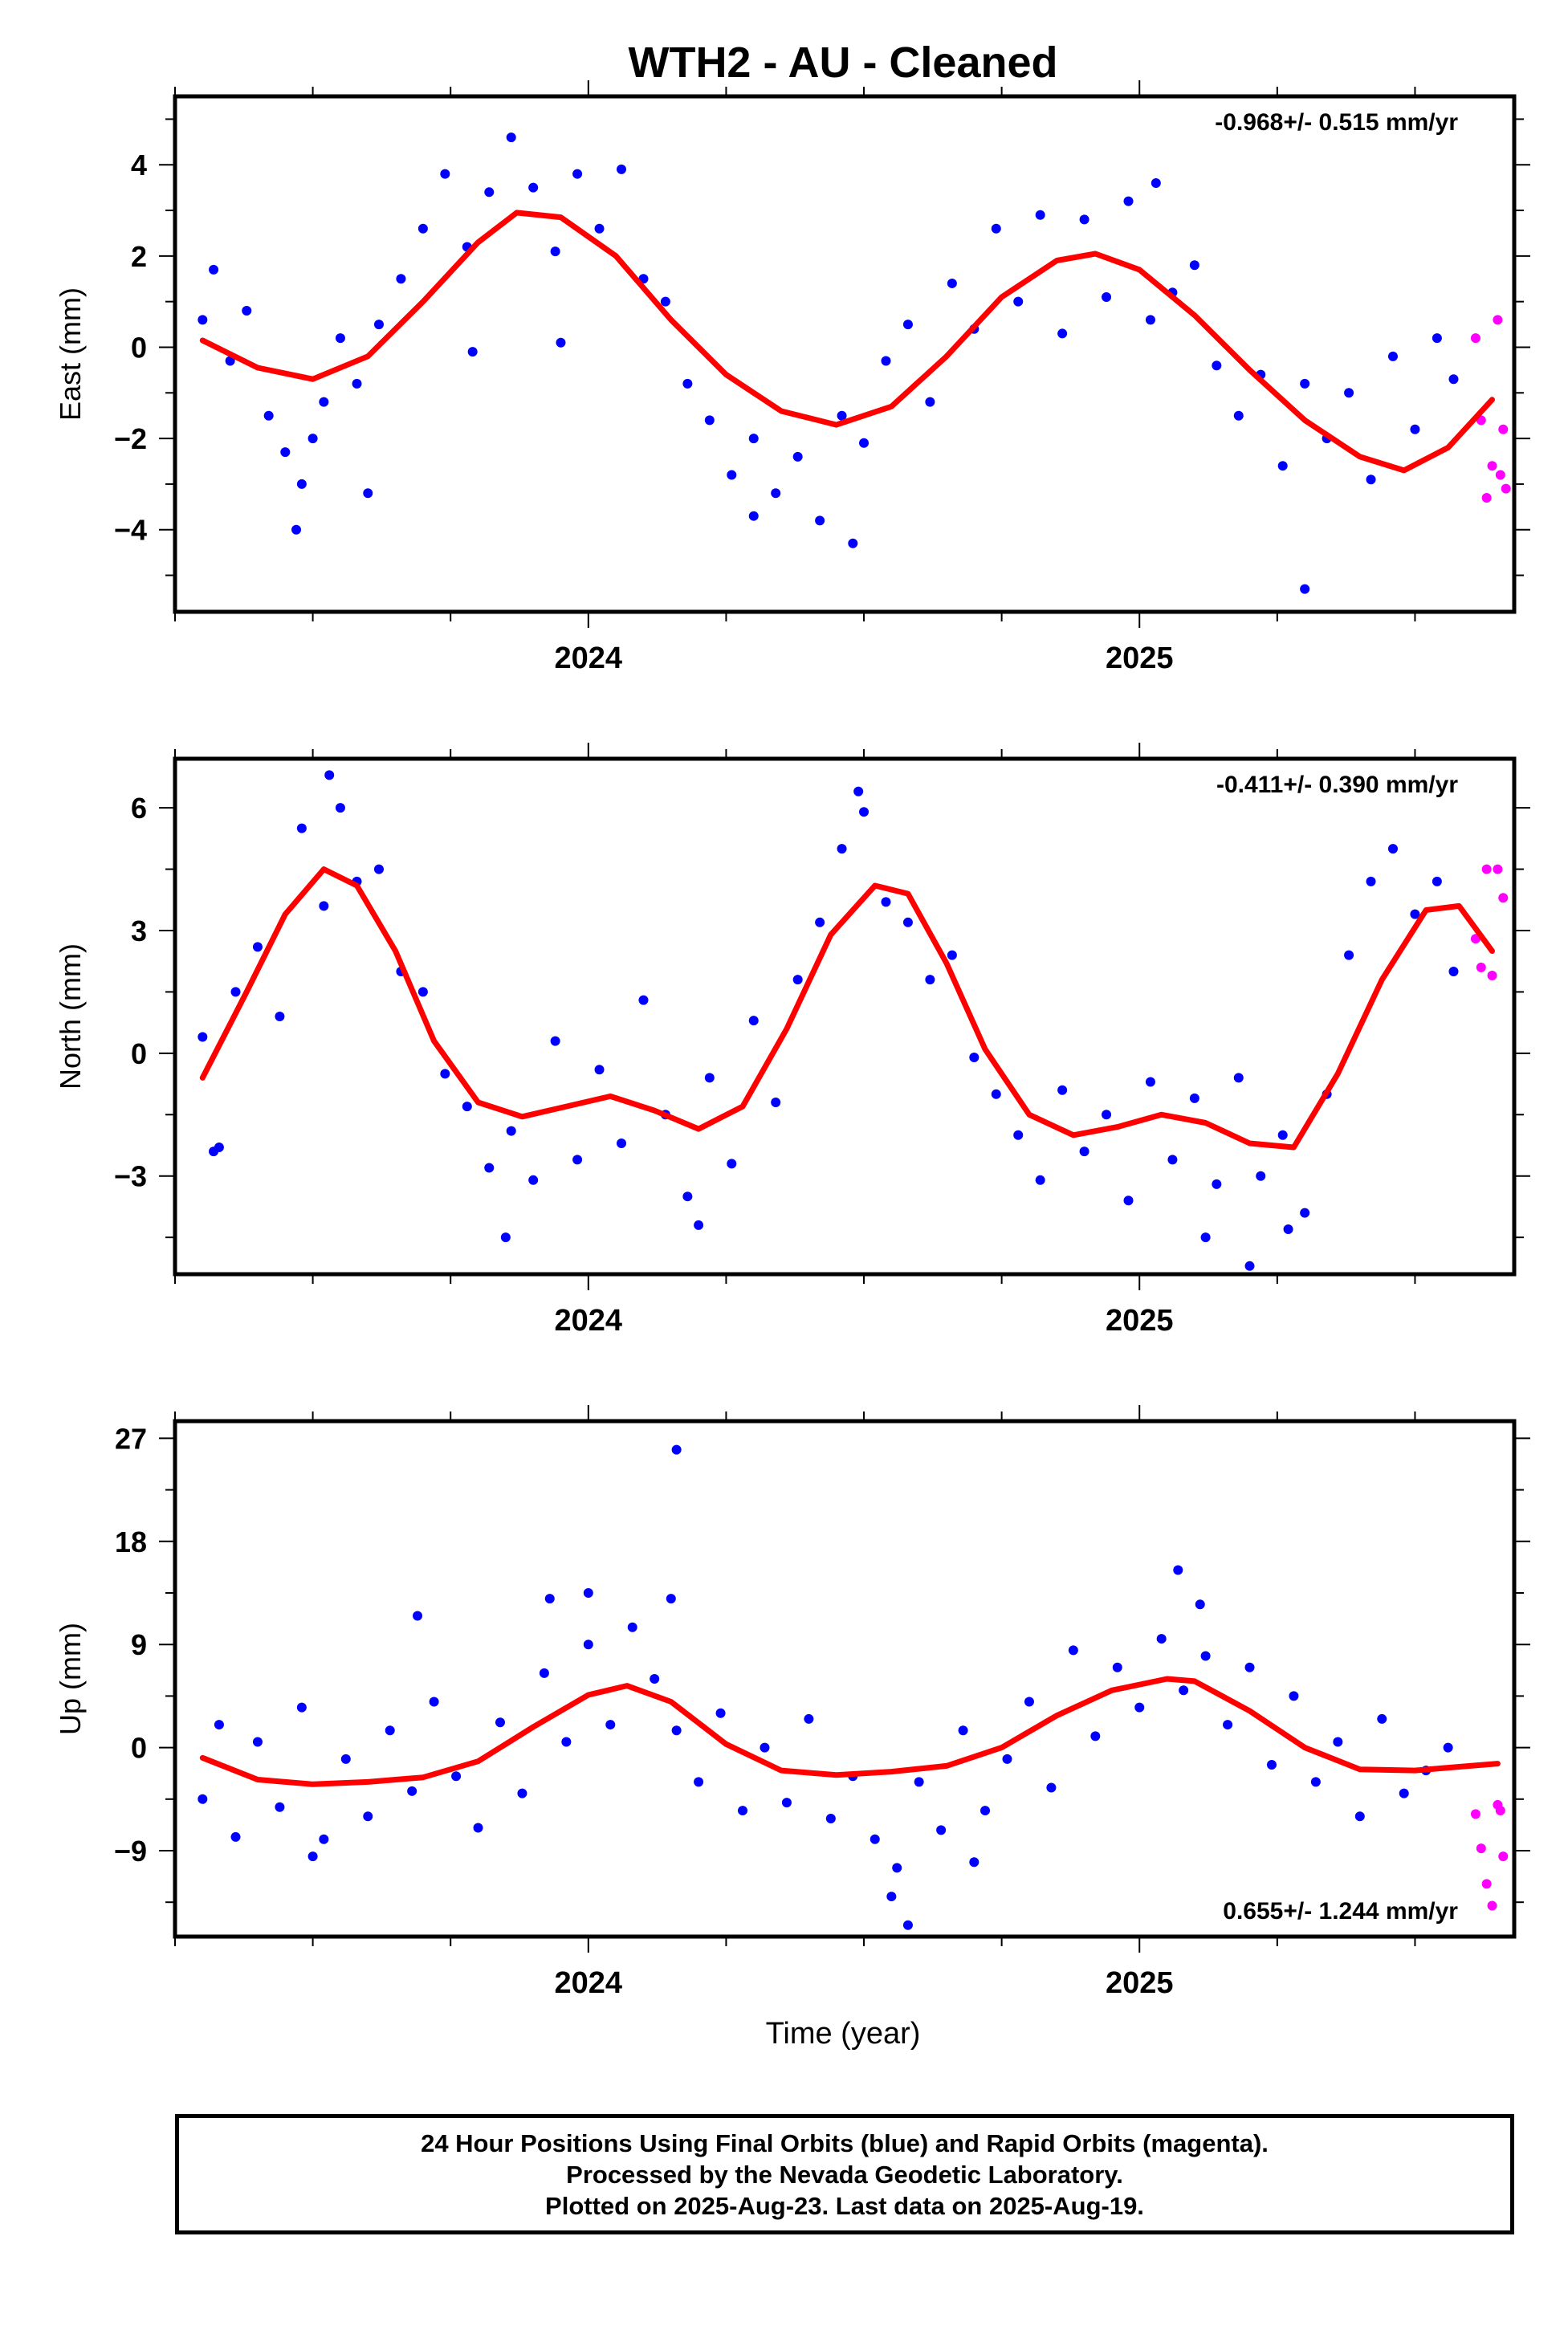  Describe the element at coordinates (70, 354) in the screenshot. I see `y-axis-label: East (mm)` at that location.